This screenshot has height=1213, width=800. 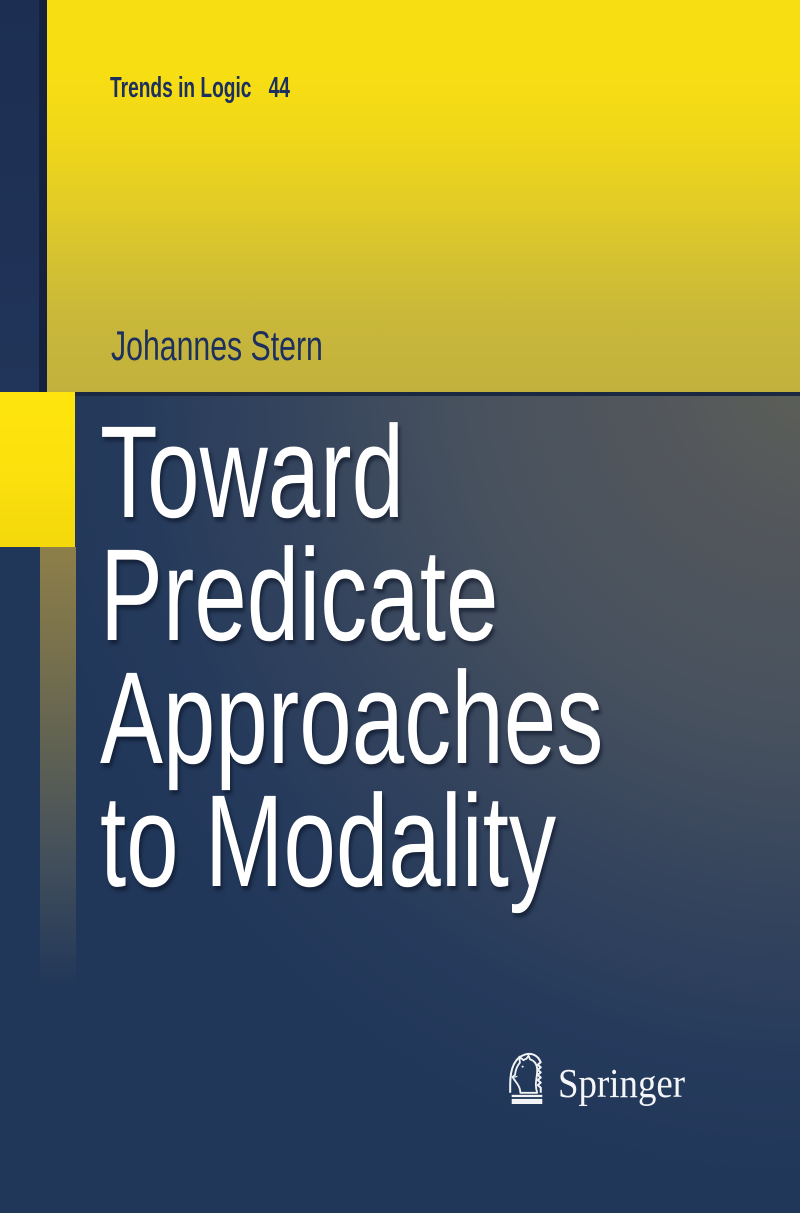 What do you see at coordinates (279, 88) in the screenshot?
I see `series-volume: 44` at bounding box center [279, 88].